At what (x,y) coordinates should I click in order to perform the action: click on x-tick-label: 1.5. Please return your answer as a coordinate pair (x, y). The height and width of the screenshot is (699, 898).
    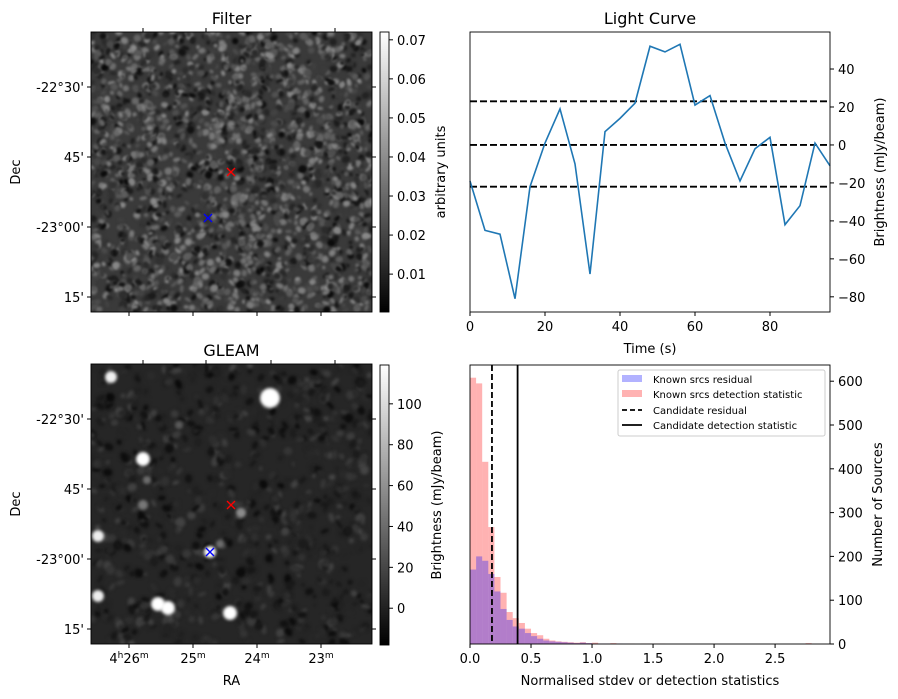
    Looking at the image, I should click on (653, 659).